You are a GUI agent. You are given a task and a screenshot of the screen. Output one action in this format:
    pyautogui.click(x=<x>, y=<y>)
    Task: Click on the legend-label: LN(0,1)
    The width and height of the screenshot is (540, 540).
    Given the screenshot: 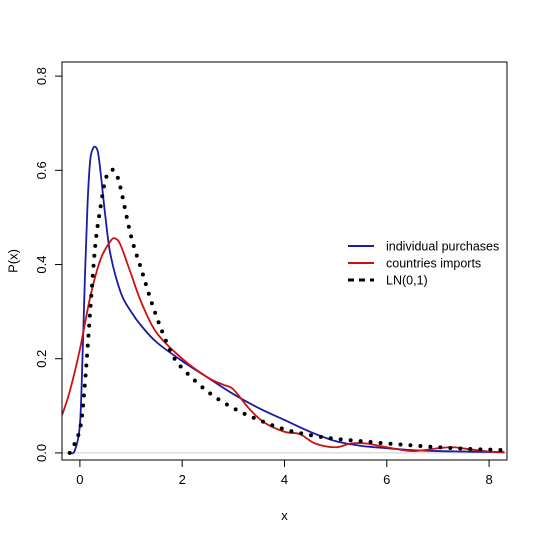 What is the action you would take?
    pyautogui.click(x=407, y=281)
    